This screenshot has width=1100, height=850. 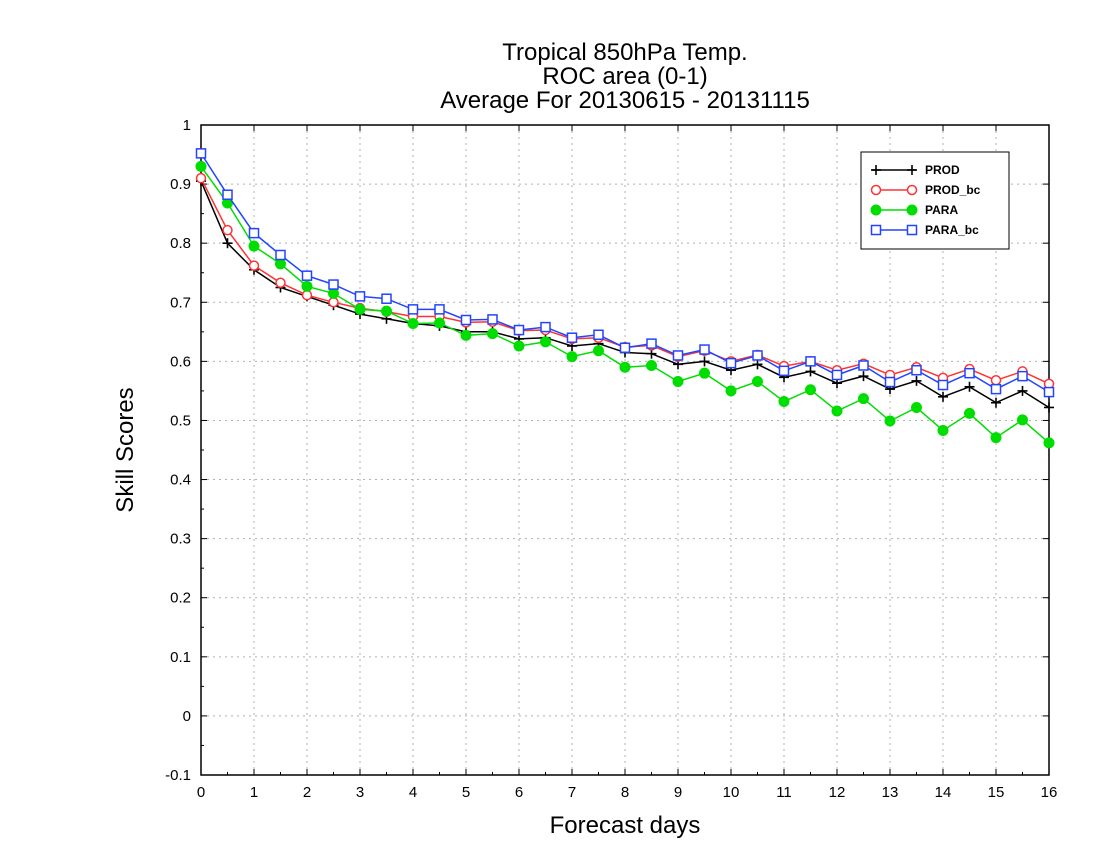 What do you see at coordinates (941, 210) in the screenshot?
I see `legend-label-para: PARA` at bounding box center [941, 210].